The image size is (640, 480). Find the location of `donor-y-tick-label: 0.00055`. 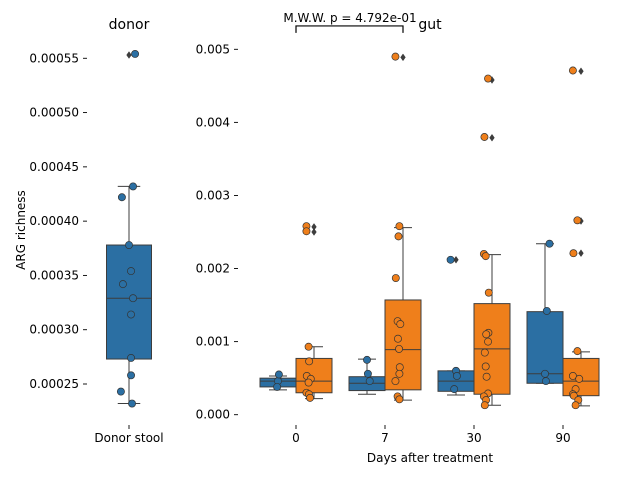

donor-y-tick-label: 0.00055 is located at coordinates (54, 58).